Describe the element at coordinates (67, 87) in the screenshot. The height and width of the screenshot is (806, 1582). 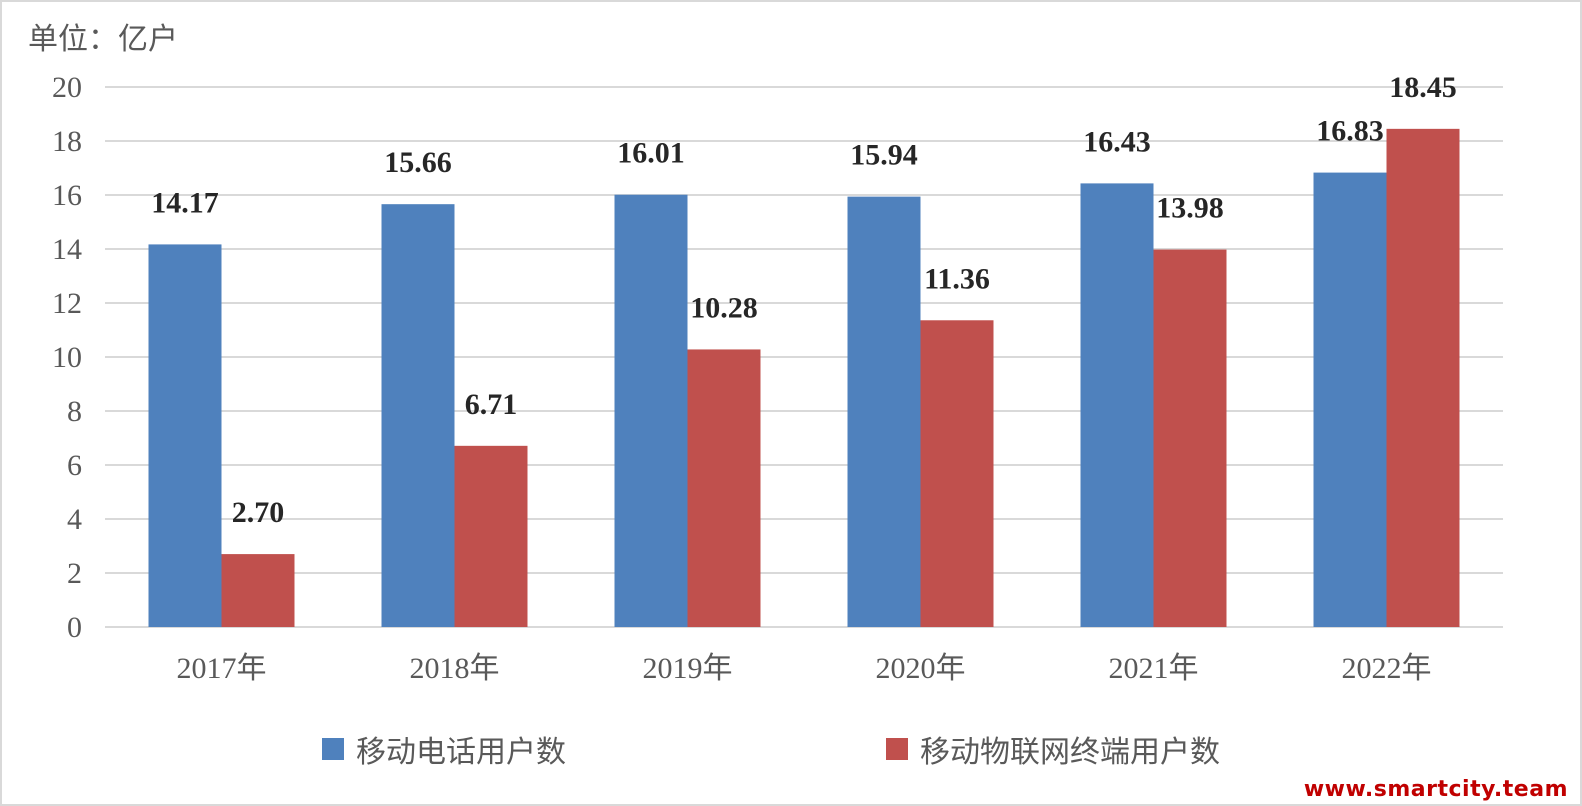
I see `y-tick-label: 20` at that location.